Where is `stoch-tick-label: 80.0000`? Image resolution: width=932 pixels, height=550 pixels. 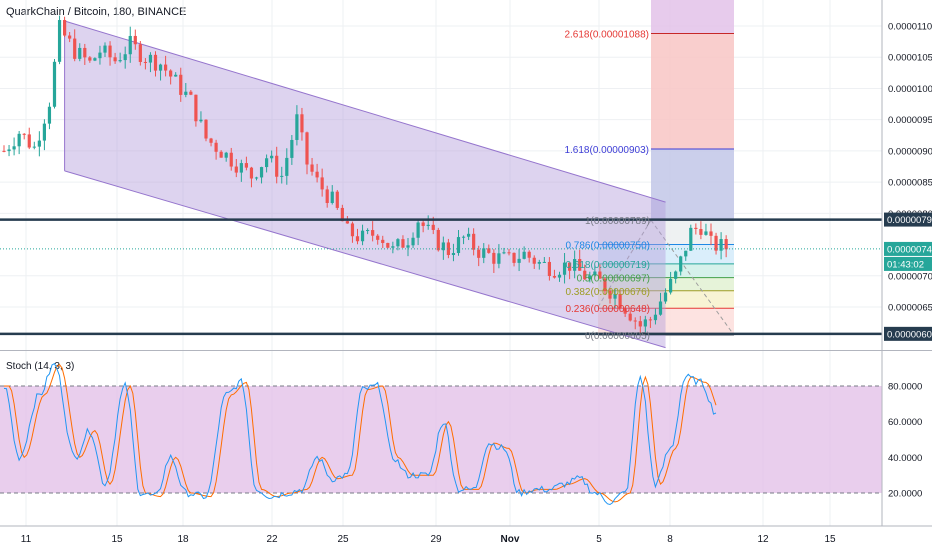
stoch-tick-label: 80.0000 is located at coordinates (905, 387).